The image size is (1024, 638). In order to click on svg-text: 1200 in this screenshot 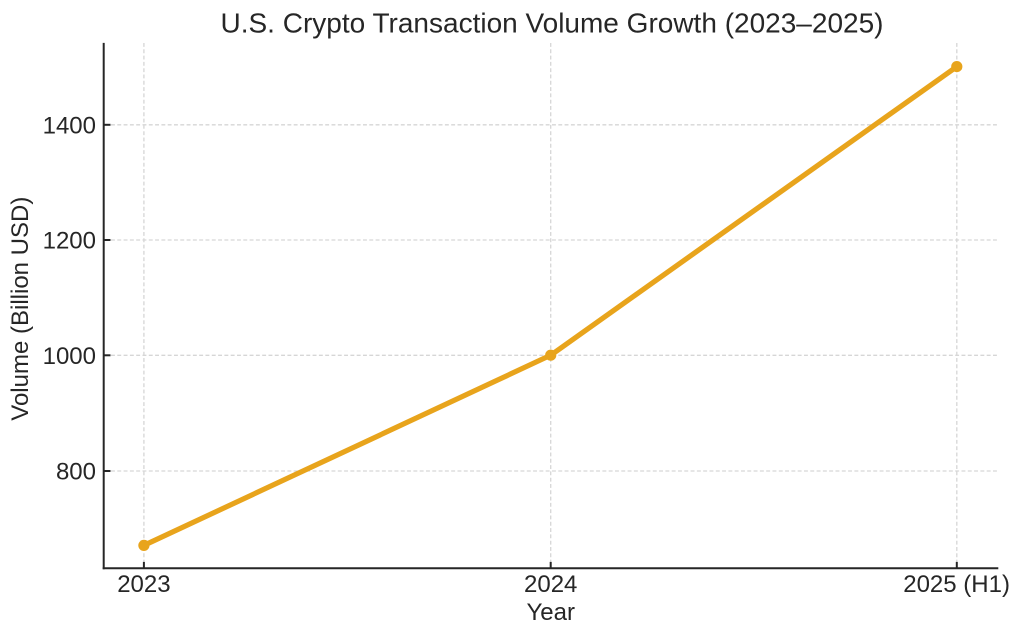, I will do `click(69, 241)`.